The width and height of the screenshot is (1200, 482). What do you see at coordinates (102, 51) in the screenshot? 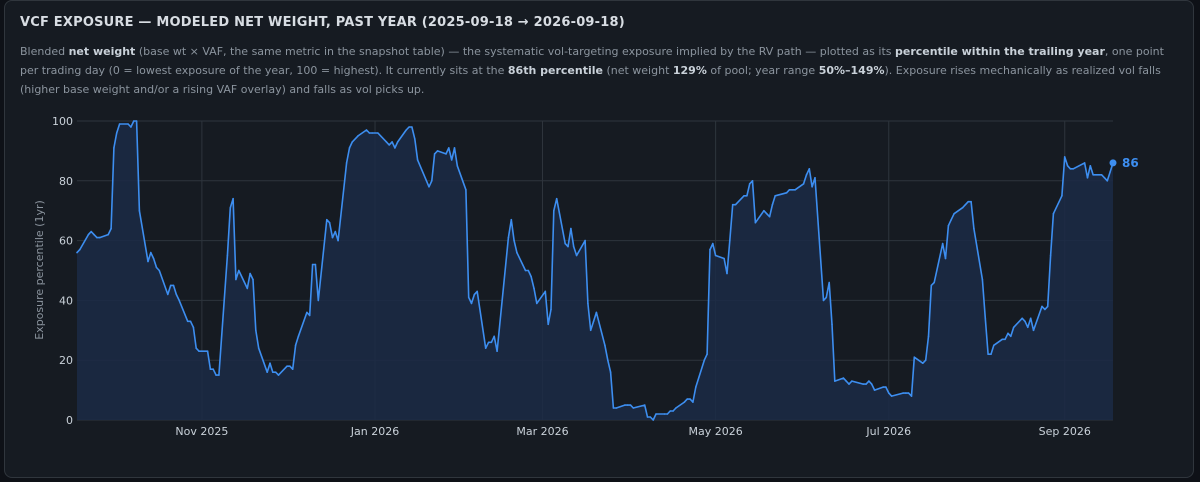
I see `desc-bold-net-weight: net weight` at bounding box center [102, 51].